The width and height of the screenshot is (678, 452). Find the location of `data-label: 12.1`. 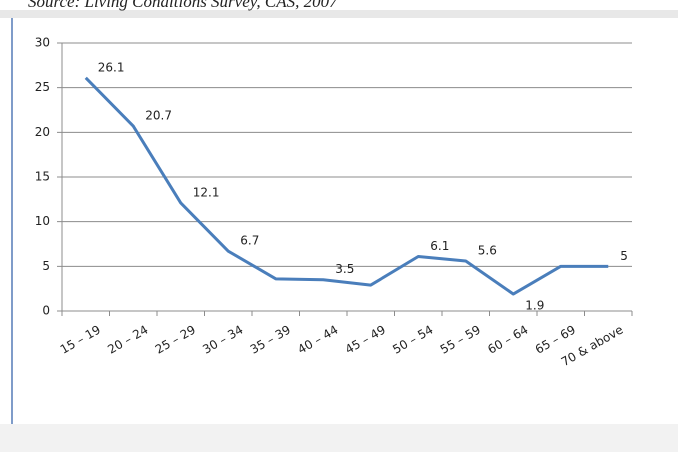

data-label: 12.1 is located at coordinates (206, 192).